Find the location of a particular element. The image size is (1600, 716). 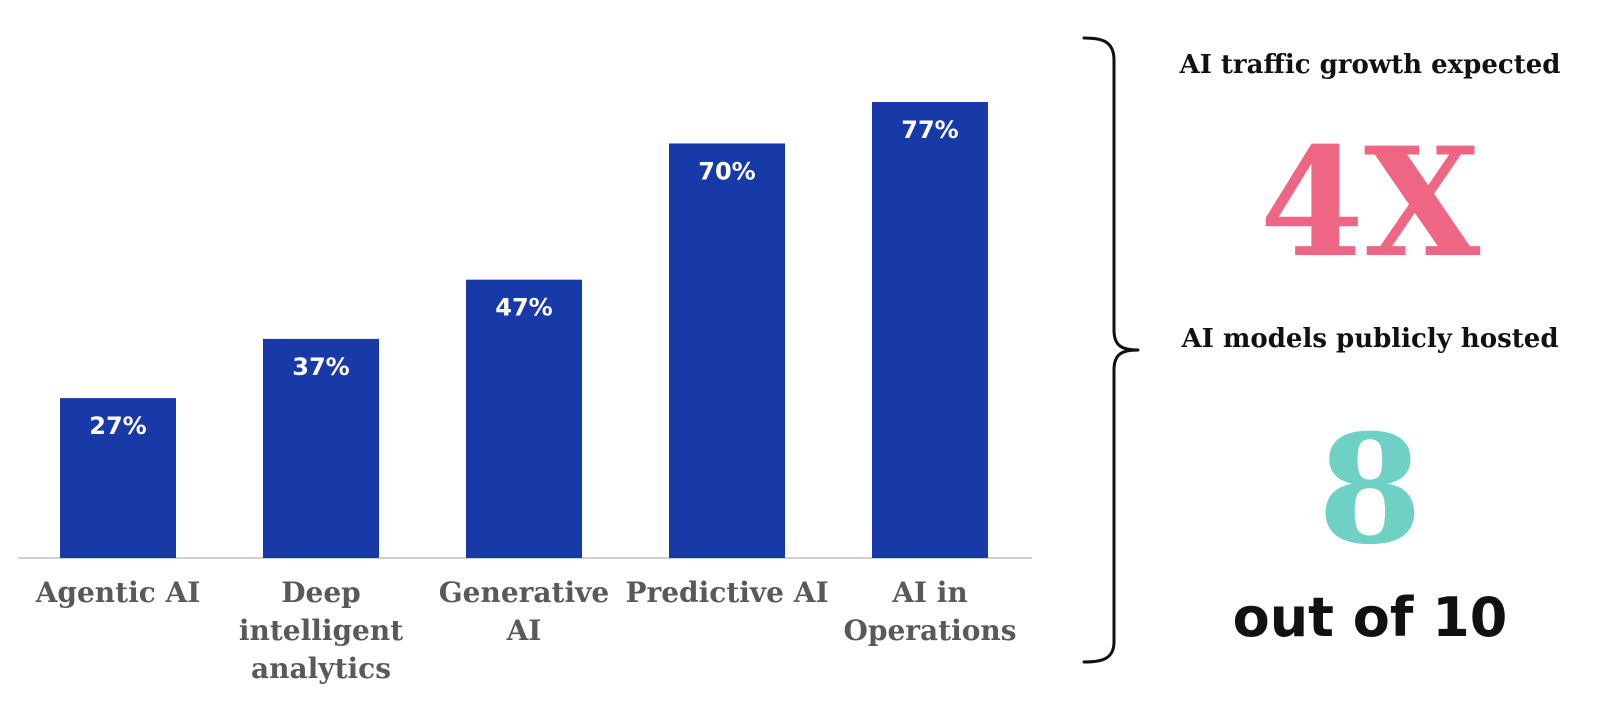

x-tick-label: AI in Operations is located at coordinates (929, 611).